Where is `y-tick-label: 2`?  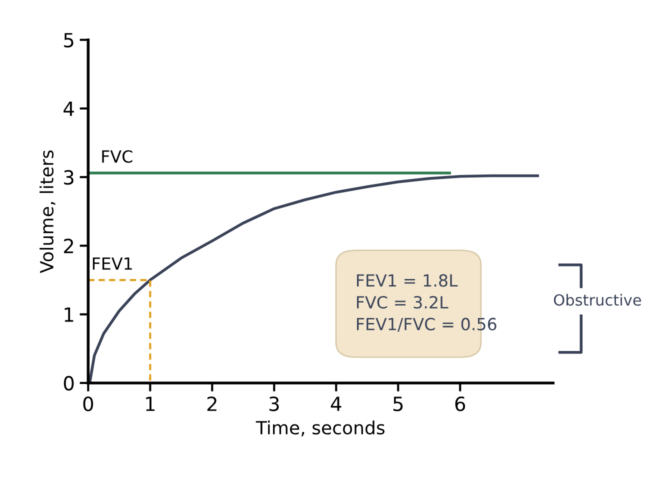 y-tick-label: 2 is located at coordinates (69, 246).